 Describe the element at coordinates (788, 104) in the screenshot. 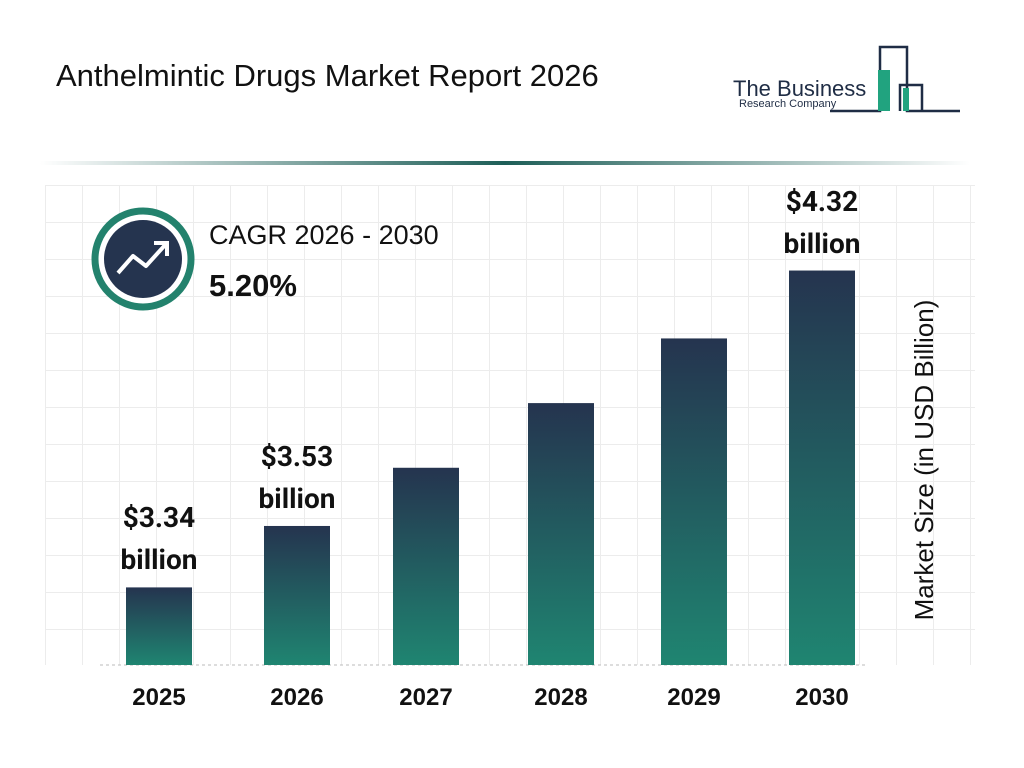

I see `logo-line2: Research Company` at that location.